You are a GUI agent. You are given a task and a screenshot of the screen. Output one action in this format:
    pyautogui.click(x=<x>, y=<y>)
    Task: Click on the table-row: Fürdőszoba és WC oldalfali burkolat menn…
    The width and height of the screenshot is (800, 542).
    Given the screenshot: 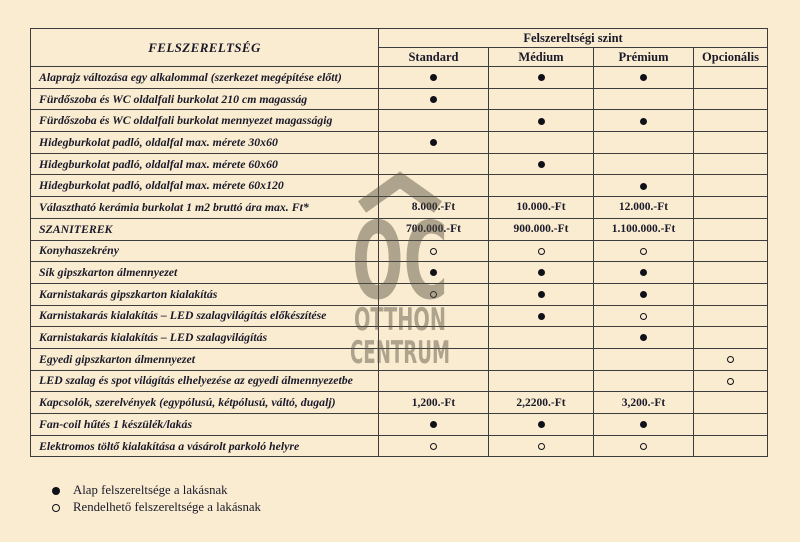 What is the action you would take?
    pyautogui.click(x=399, y=121)
    